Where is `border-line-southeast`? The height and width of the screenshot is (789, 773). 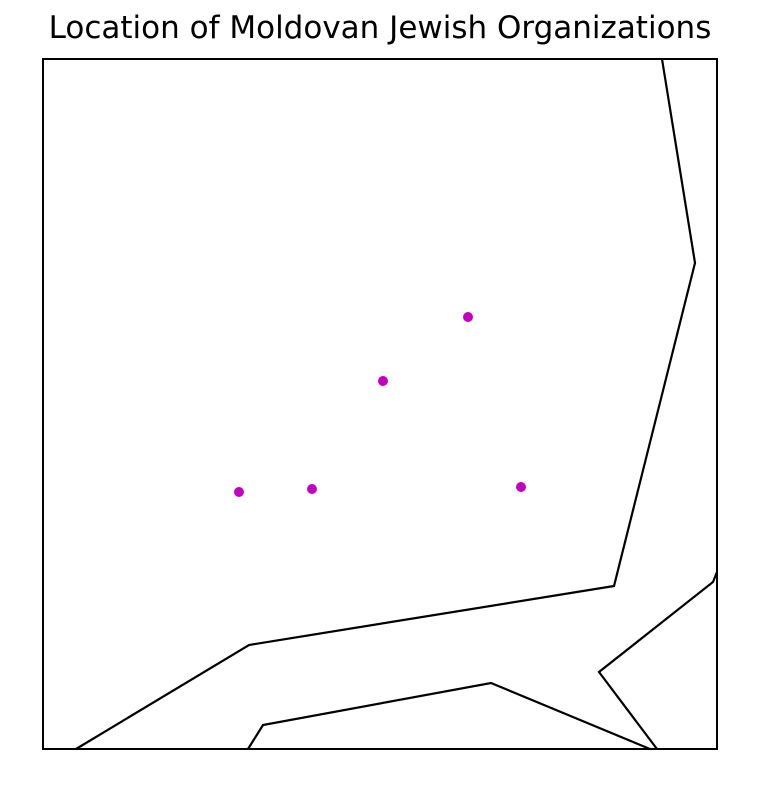
border-line-southeast is located at coordinates (658, 660).